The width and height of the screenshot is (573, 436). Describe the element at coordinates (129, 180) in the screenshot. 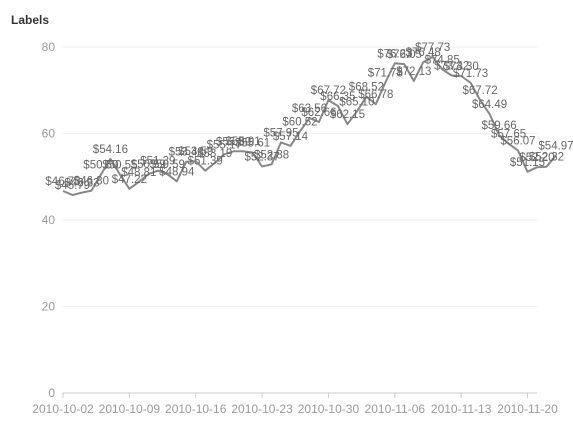

I see `data-label: $47.22` at that location.